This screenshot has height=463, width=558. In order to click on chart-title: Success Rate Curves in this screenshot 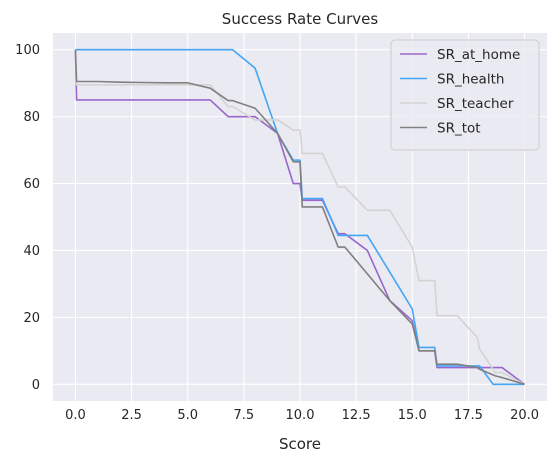, I will do `click(300, 19)`.